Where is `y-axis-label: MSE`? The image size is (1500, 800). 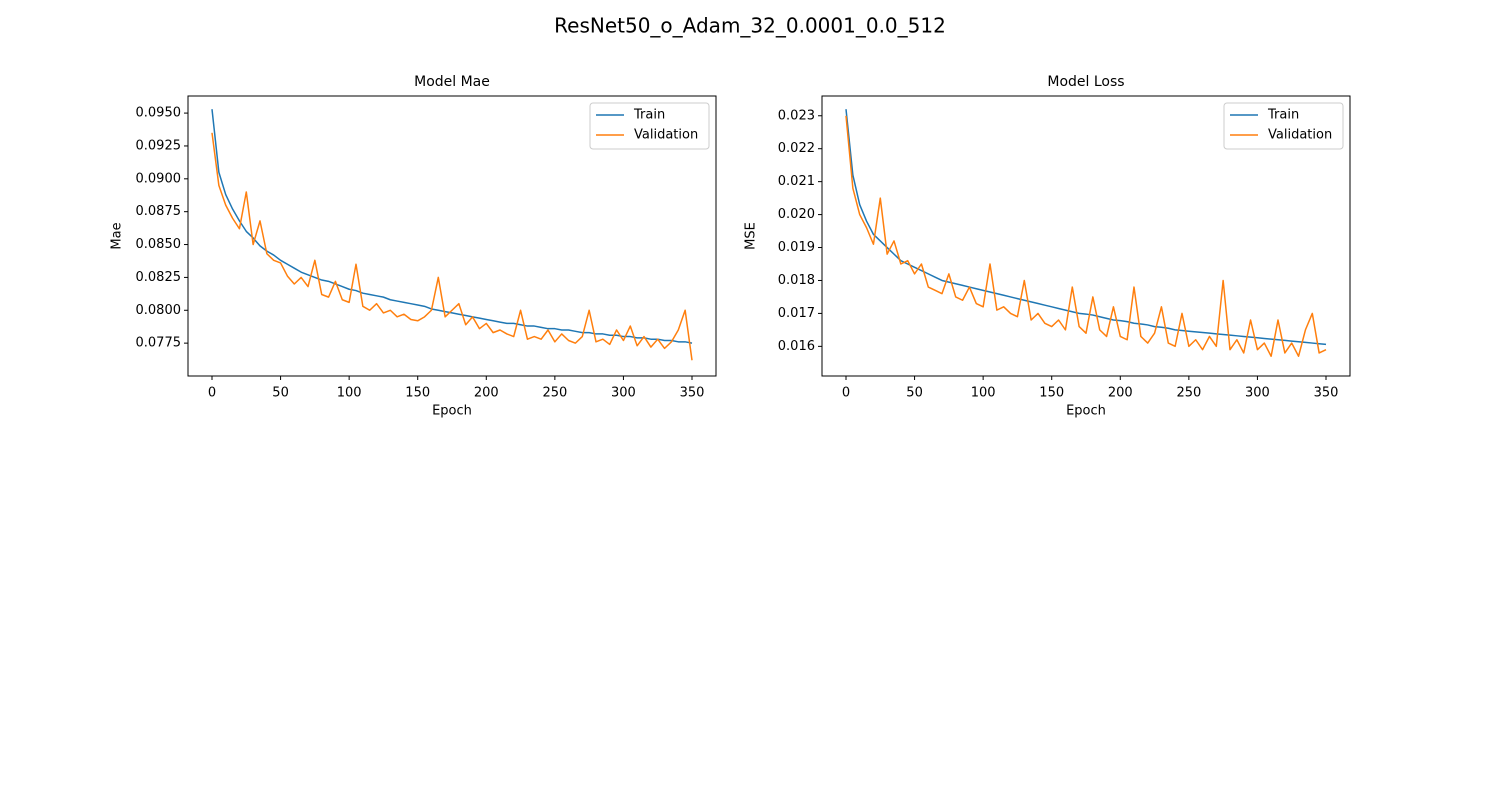
y-axis-label: MSE is located at coordinates (751, 236).